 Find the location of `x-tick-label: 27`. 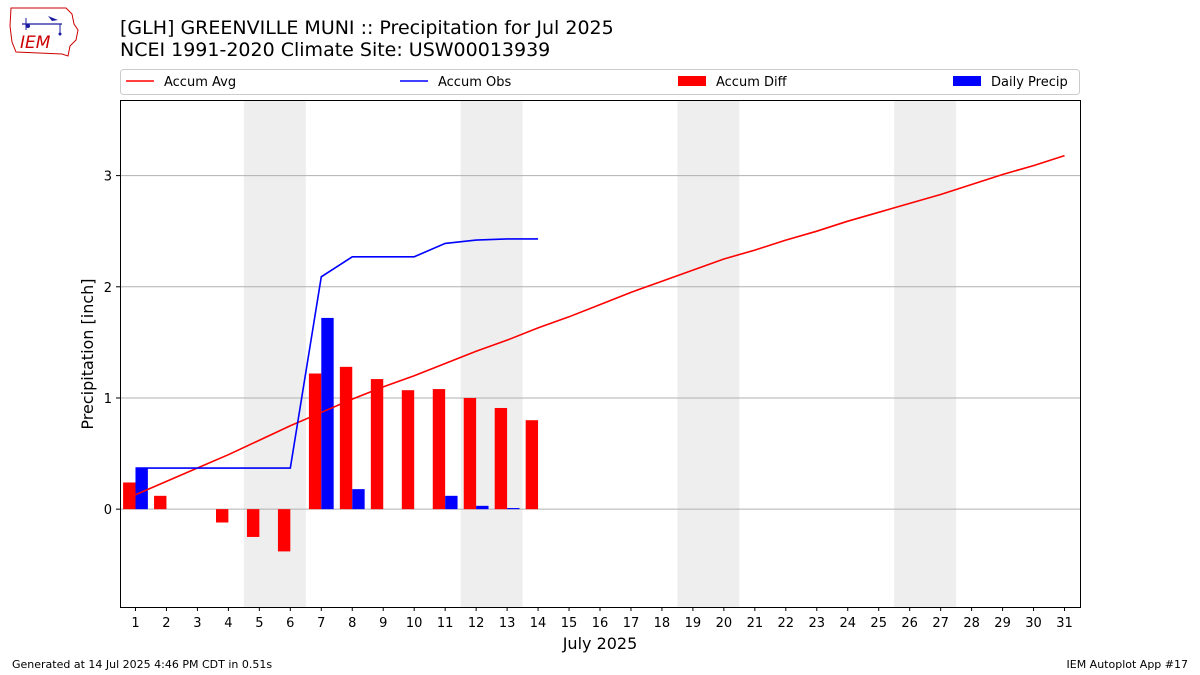

x-tick-label: 27 is located at coordinates (940, 623).